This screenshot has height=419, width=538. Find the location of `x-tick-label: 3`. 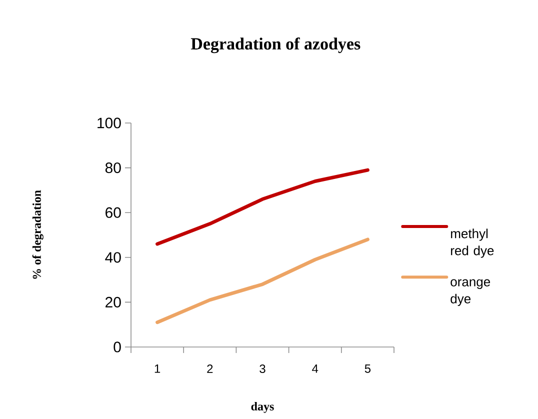

x-tick-label: 3 is located at coordinates (263, 369).